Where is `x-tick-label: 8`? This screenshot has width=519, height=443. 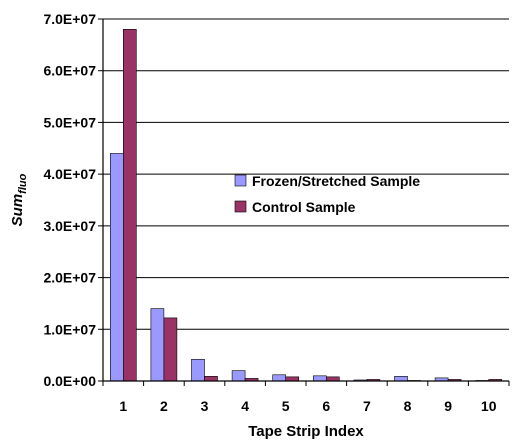
x-tick-label: 8 is located at coordinates (408, 406).